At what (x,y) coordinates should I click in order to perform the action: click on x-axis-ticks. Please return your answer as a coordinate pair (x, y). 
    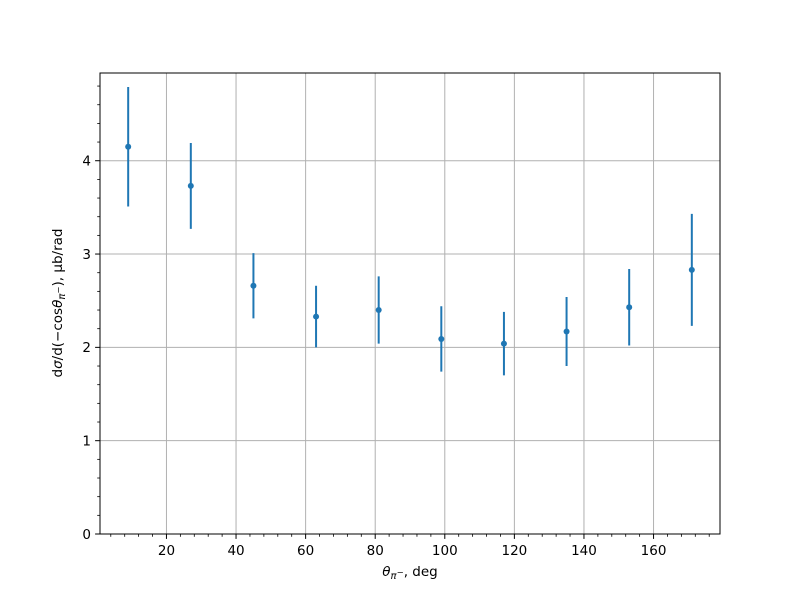
    Looking at the image, I should click on (410, 536).